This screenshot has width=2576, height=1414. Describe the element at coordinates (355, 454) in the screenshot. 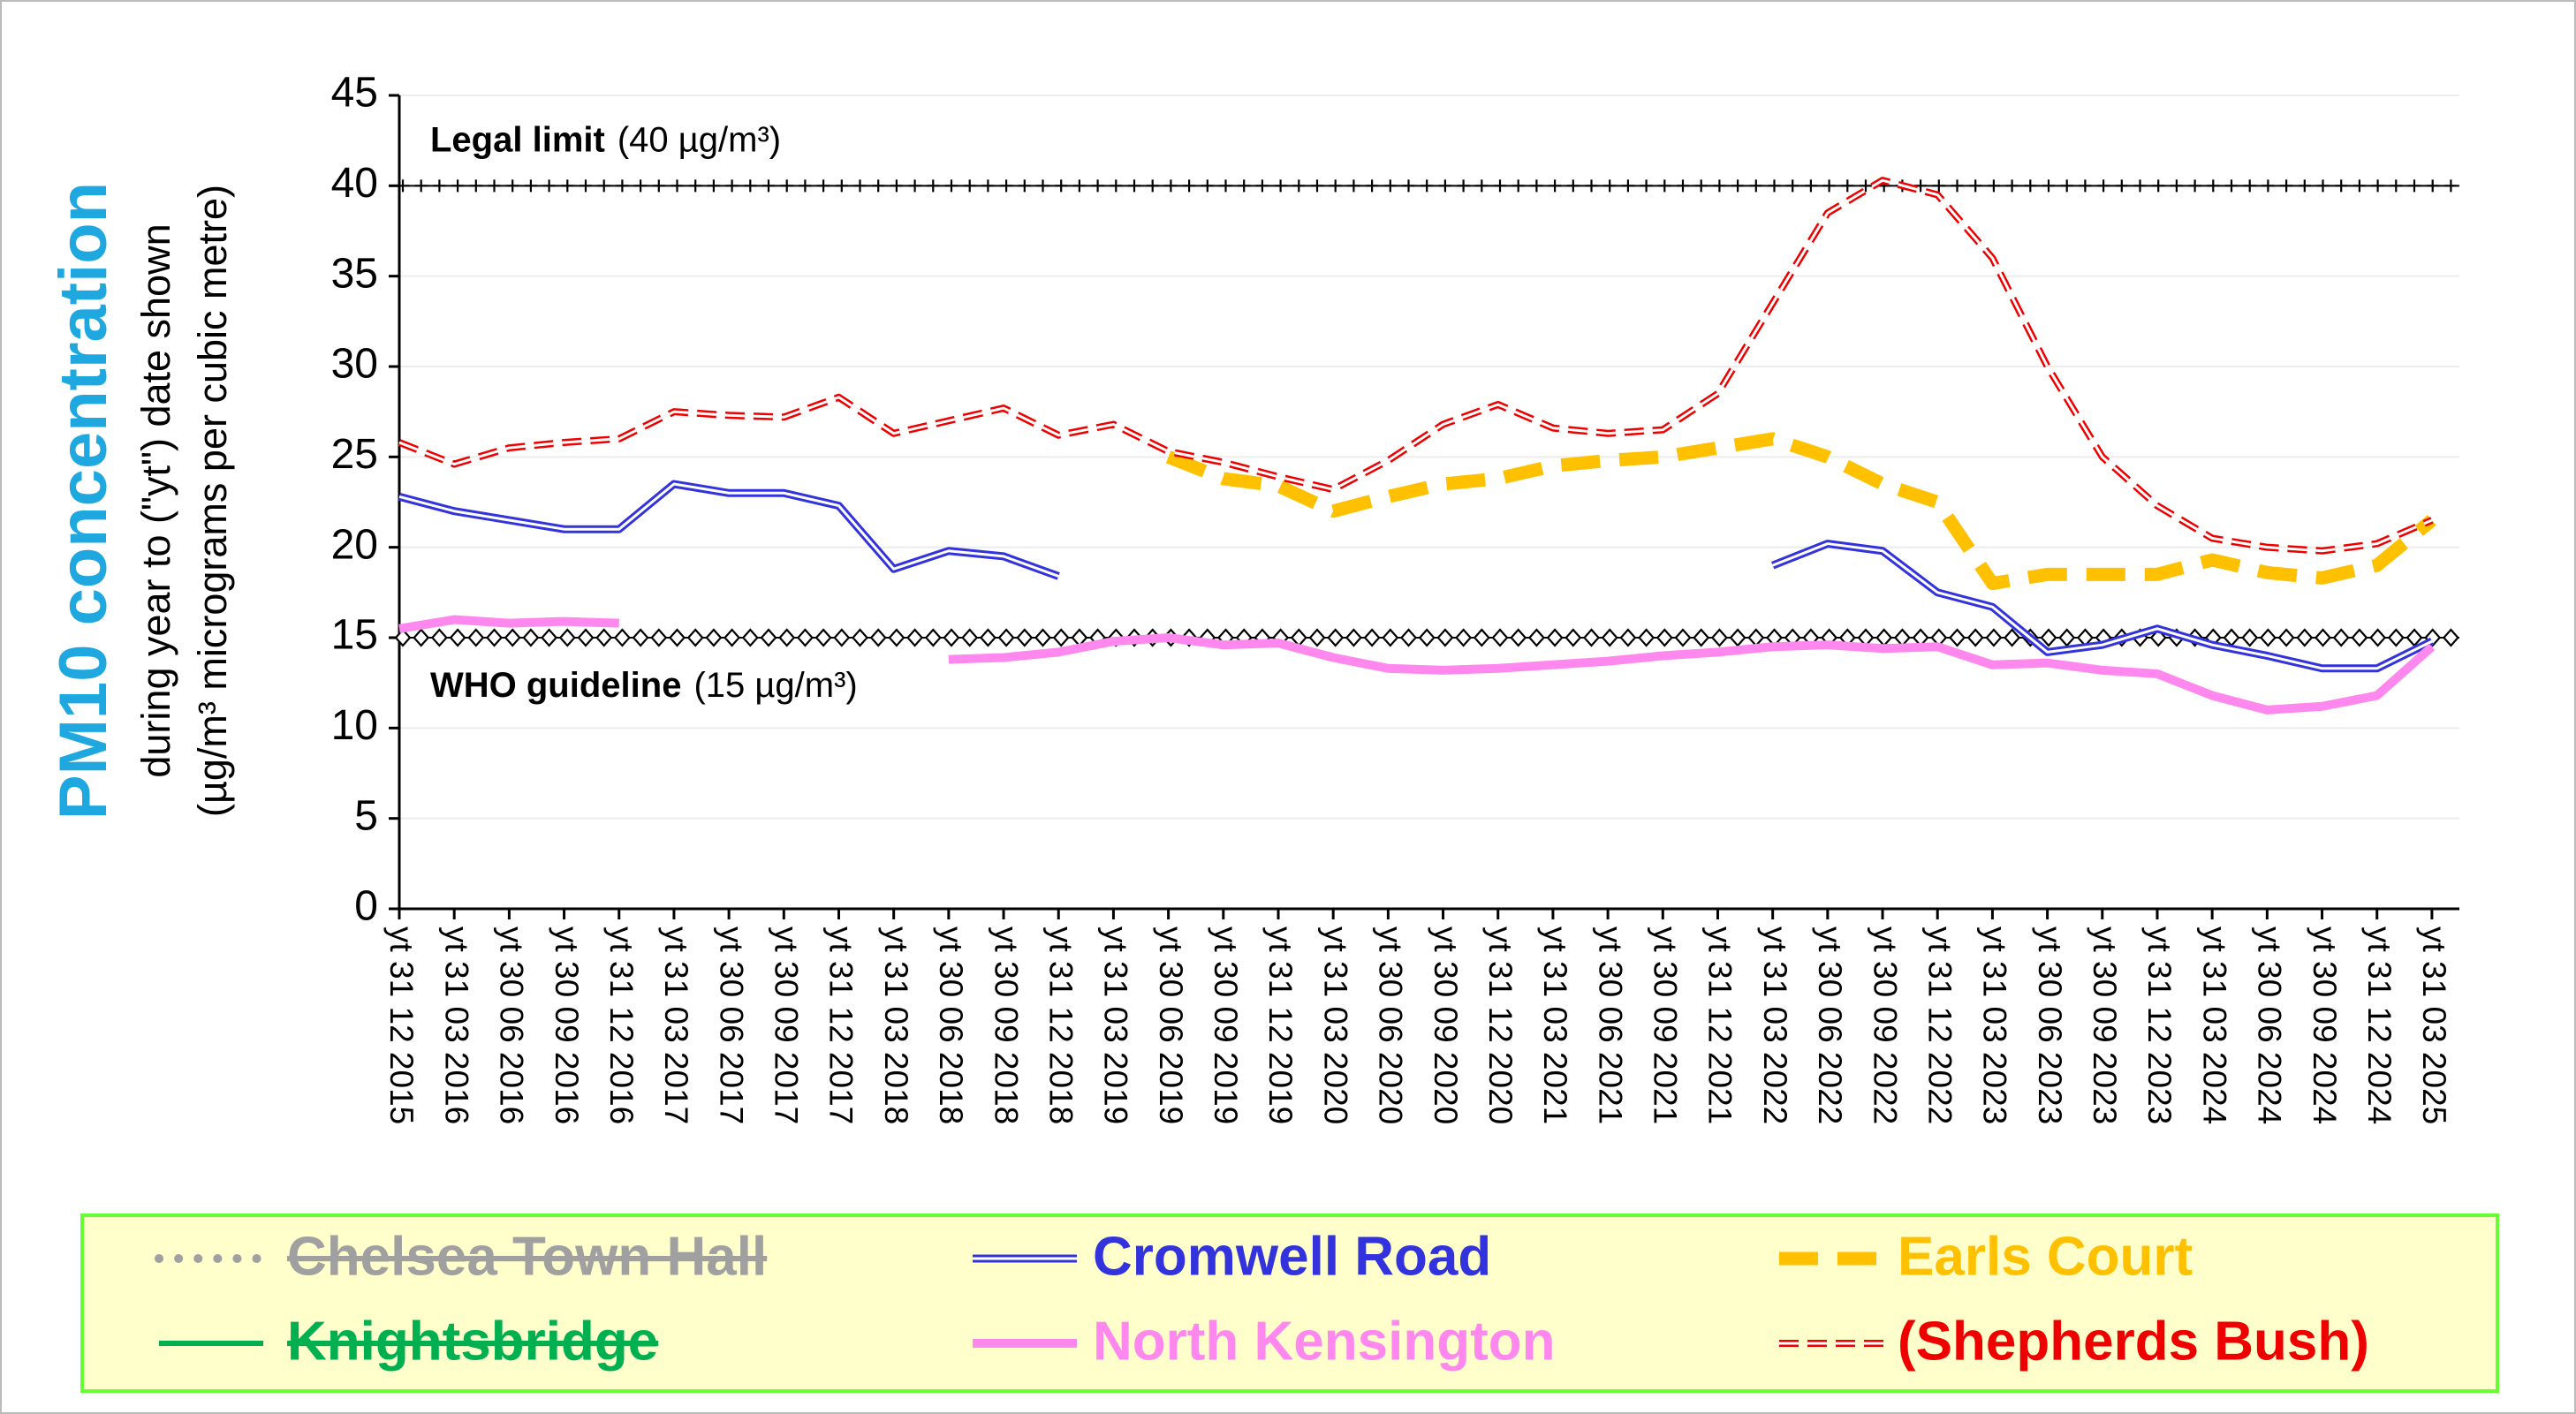

I see `y-tick-label: 25` at that location.